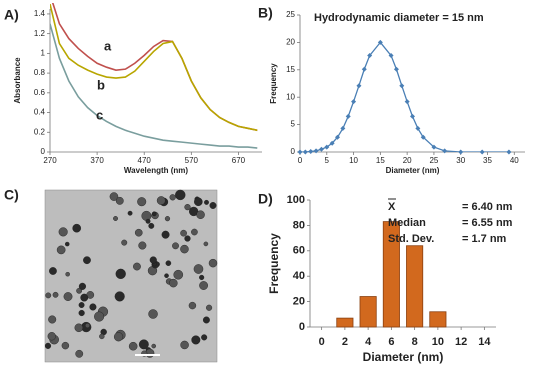  Describe the element at coordinates (290, 14) in the screenshot. I see `y-tick-label: 25` at that location.